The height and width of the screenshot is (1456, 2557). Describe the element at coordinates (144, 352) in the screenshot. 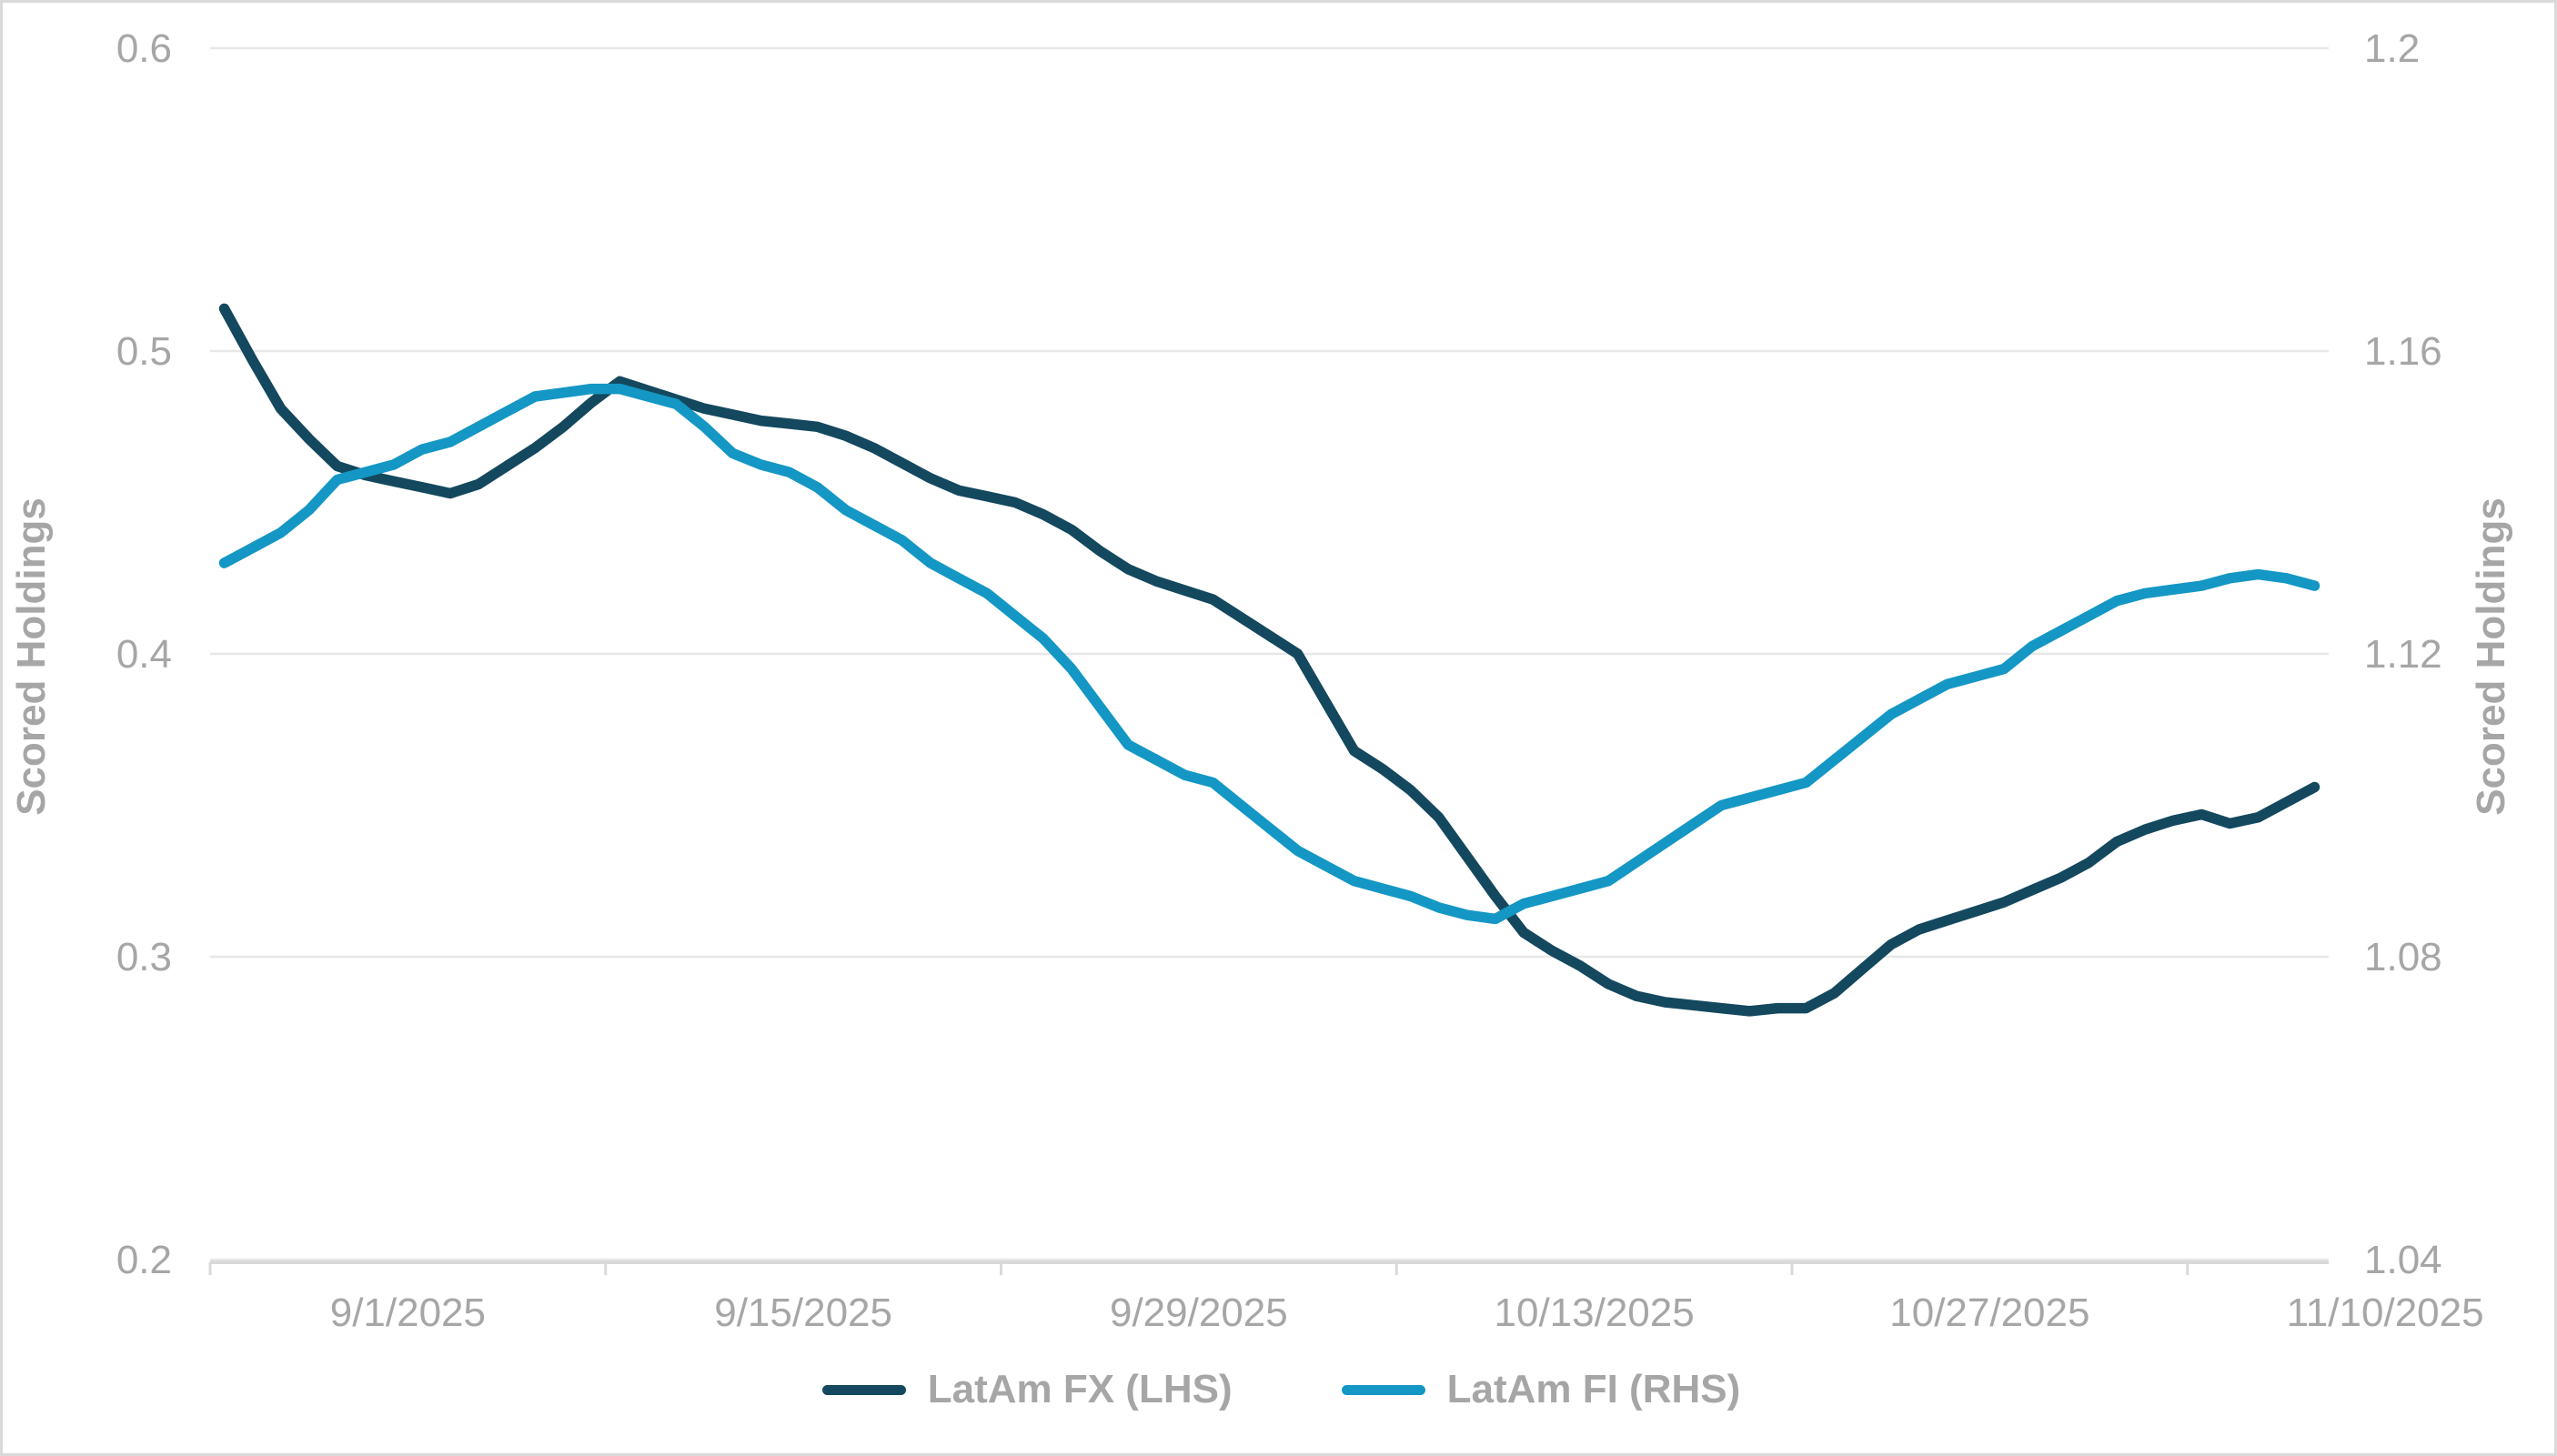

I see `left-axis-tick-label: 0.5` at that location.